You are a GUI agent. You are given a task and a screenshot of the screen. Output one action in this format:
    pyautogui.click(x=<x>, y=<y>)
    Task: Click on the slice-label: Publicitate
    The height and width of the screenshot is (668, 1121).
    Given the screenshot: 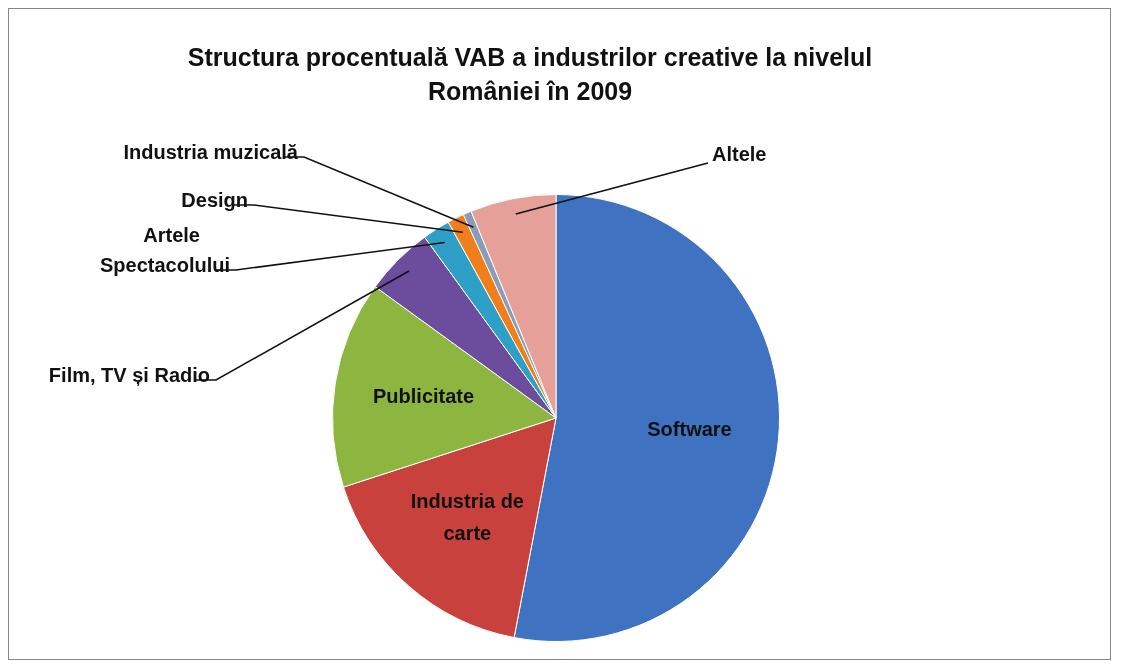 What is the action you would take?
    pyautogui.click(x=423, y=395)
    